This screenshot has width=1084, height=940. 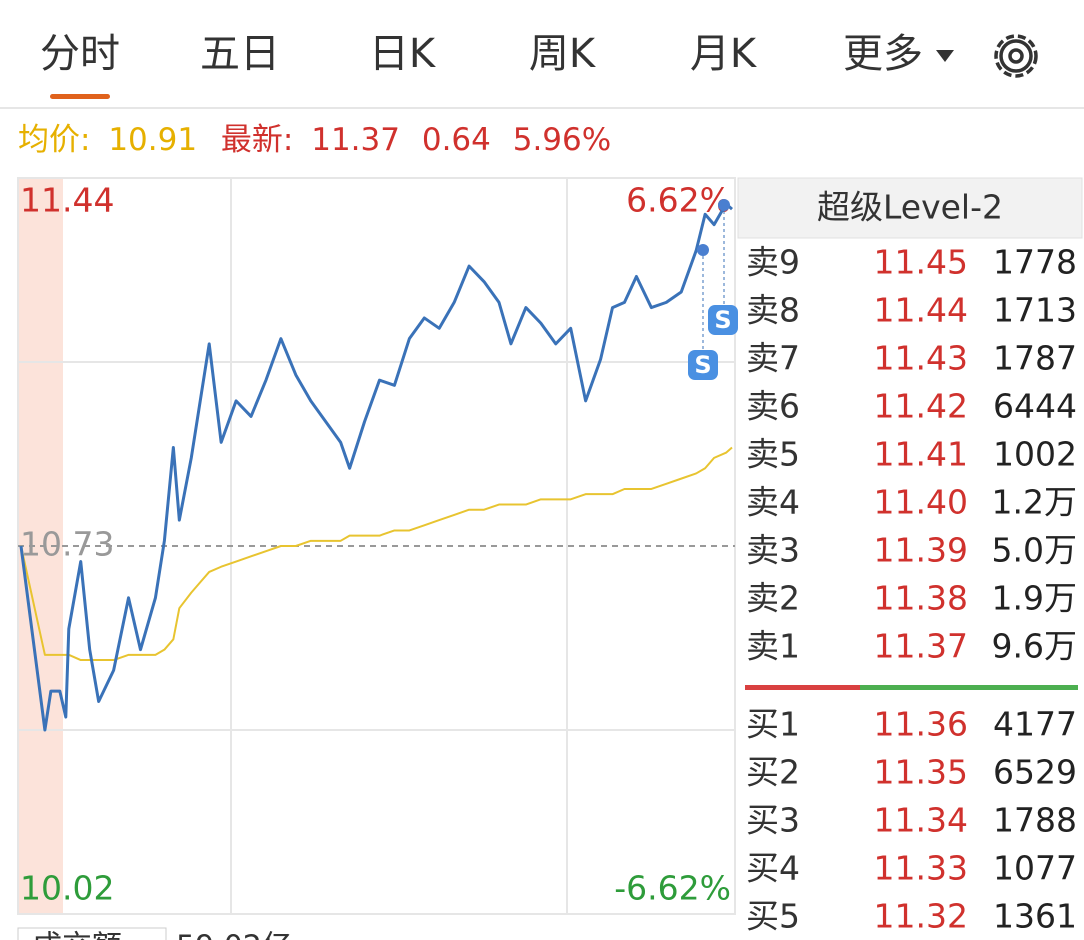 What do you see at coordinates (1035, 406) in the screenshot?
I see `level-volume: 6444` at bounding box center [1035, 406].